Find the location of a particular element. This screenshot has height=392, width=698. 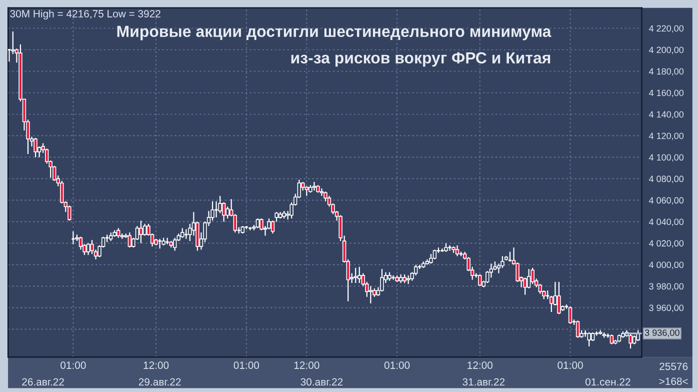

text: >168< is located at coordinates (673, 381).